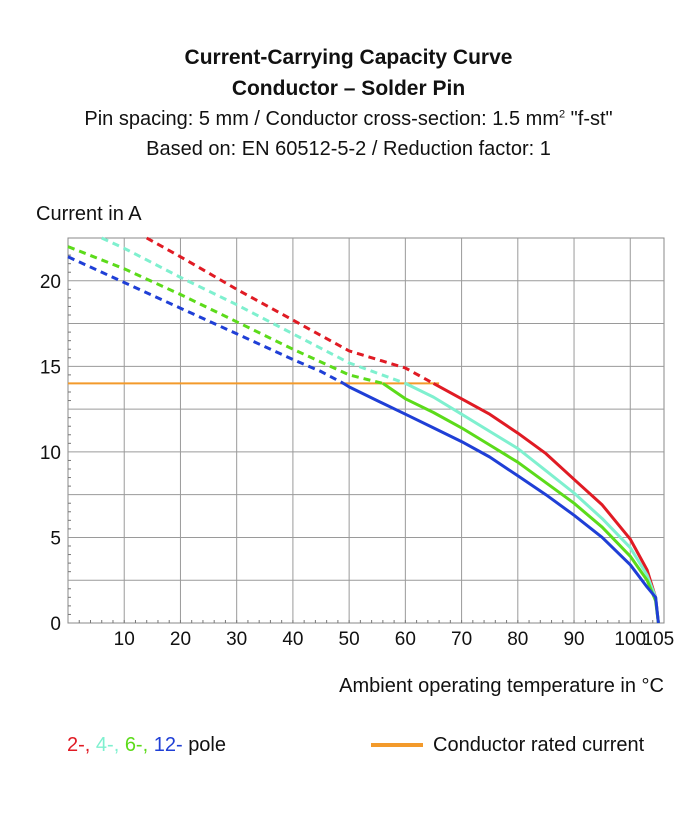 The width and height of the screenshot is (697, 817). I want to click on x-tick-label: 40, so click(292, 639).